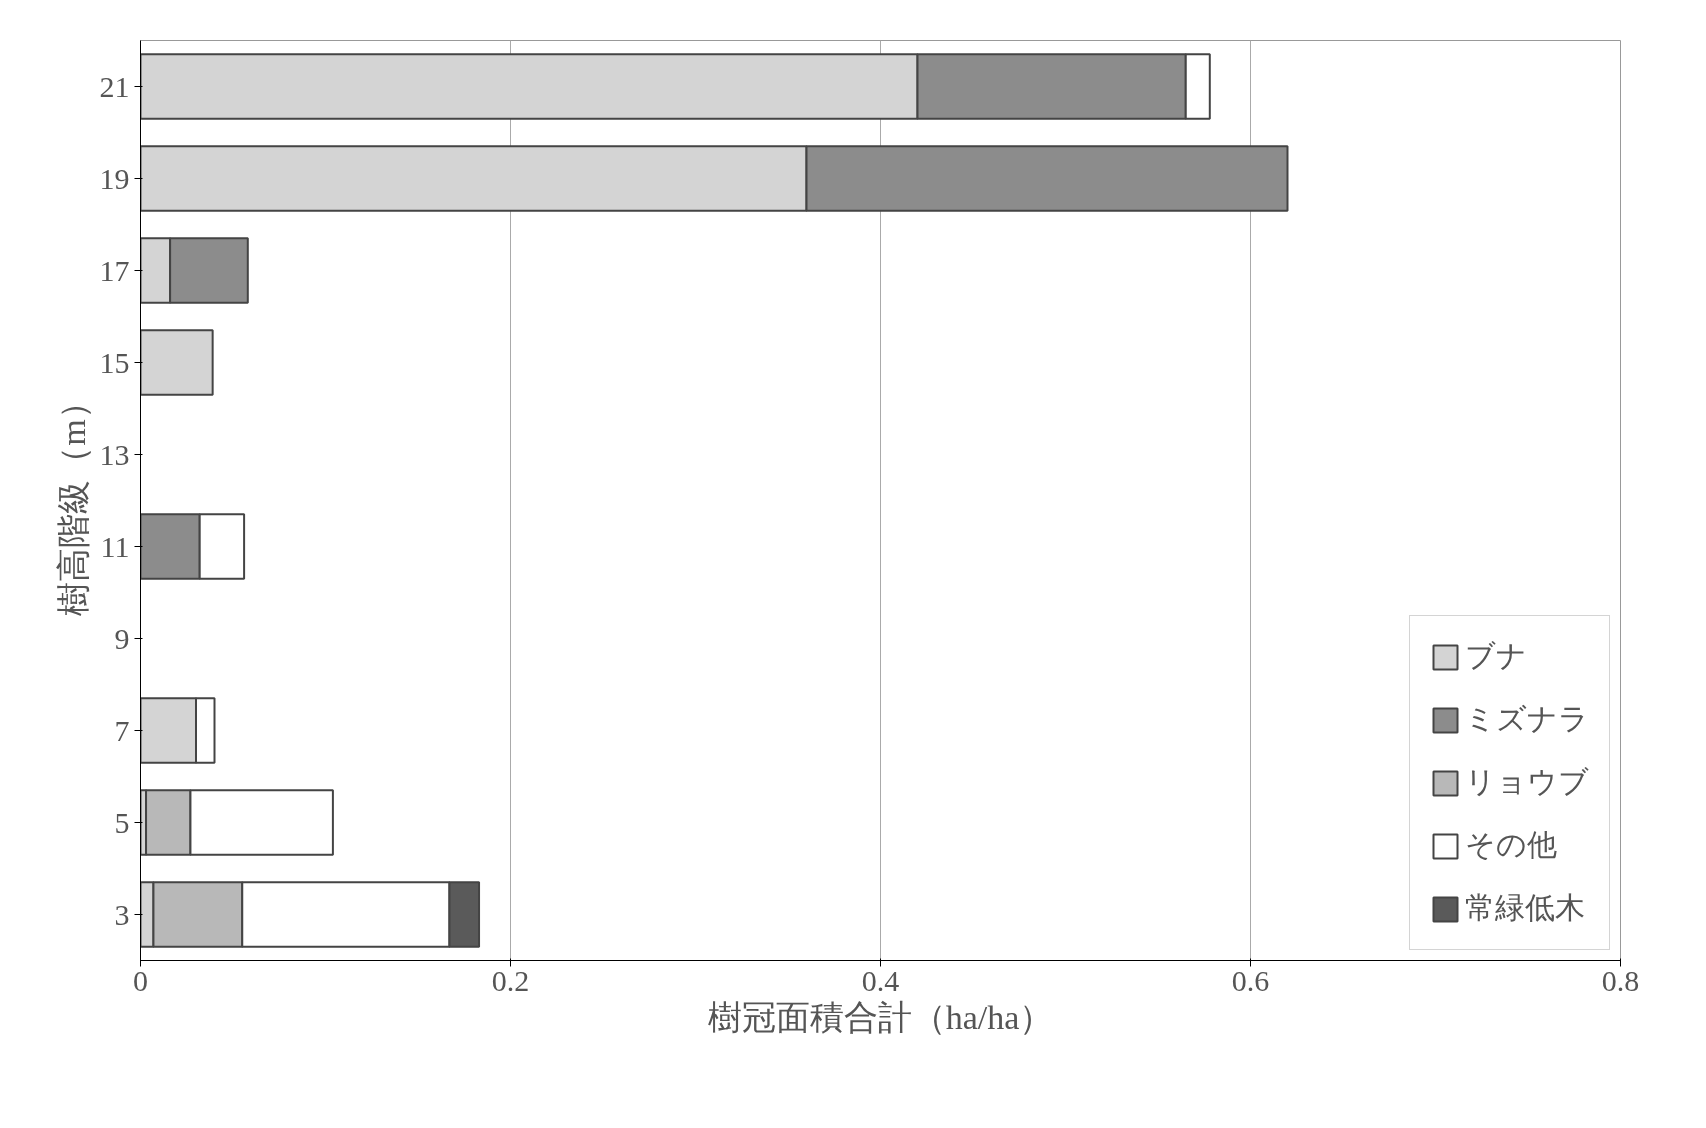 The height and width of the screenshot is (1128, 1706). What do you see at coordinates (1527, 719) in the screenshot?
I see `legend-label: ミズナラ` at bounding box center [1527, 719].